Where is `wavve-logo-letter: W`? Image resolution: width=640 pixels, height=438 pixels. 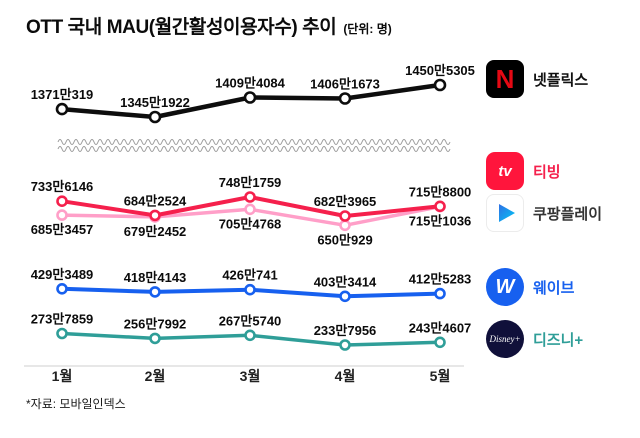
wavve-logo-letter: W is located at coordinates (505, 286).